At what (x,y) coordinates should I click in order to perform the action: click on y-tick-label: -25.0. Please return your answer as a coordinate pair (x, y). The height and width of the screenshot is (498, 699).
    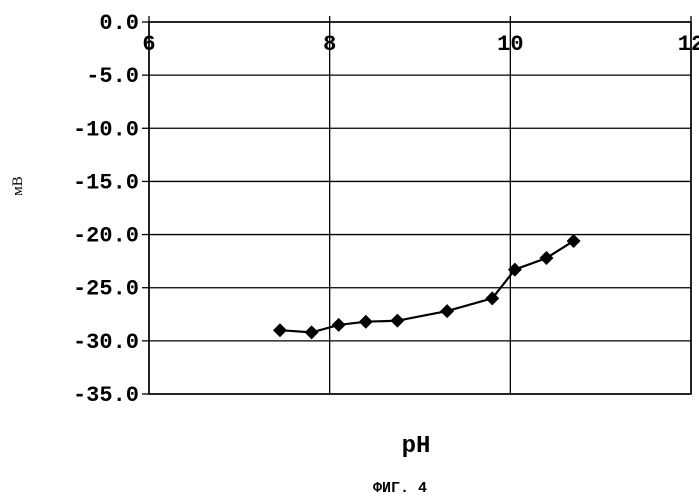
    Looking at the image, I should click on (106, 289).